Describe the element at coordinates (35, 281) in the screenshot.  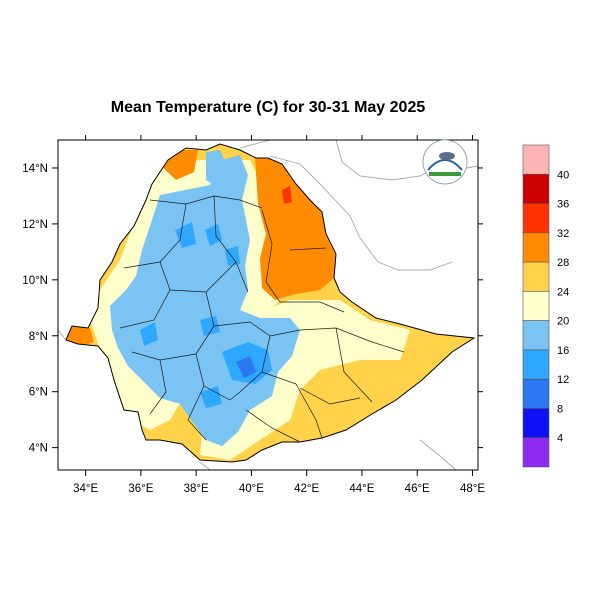
I see `y-tick-label: 10°N` at that location.